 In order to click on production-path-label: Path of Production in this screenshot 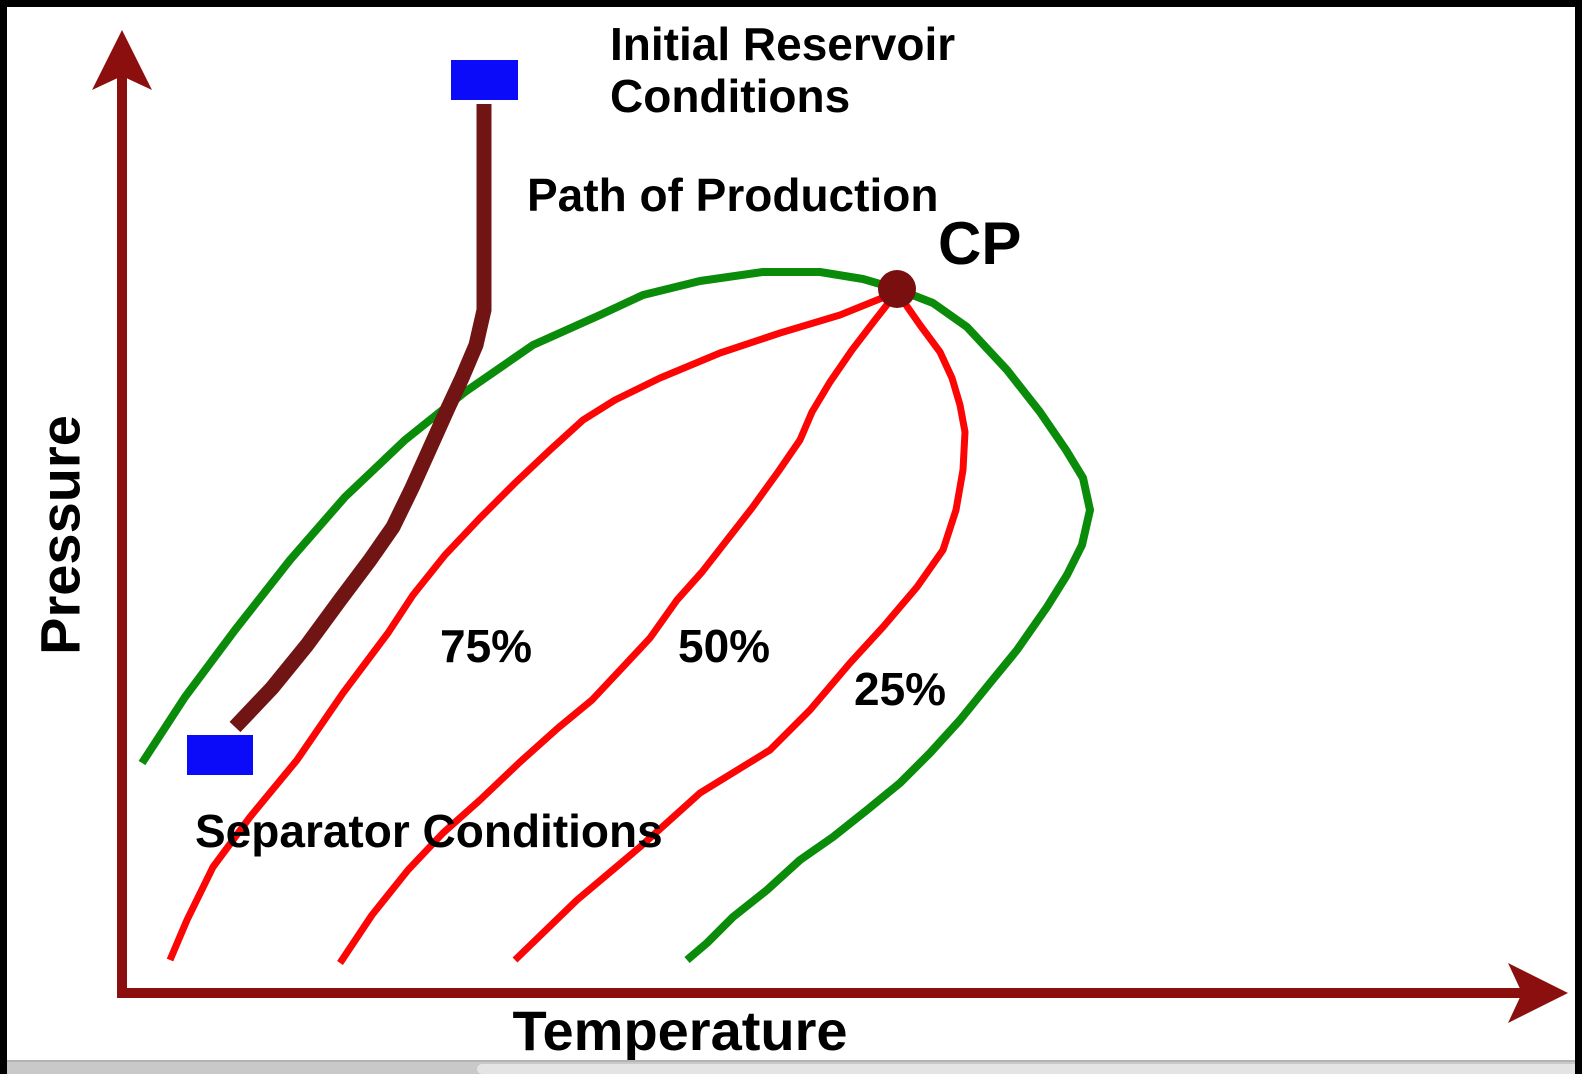, I will do `click(733, 195)`.